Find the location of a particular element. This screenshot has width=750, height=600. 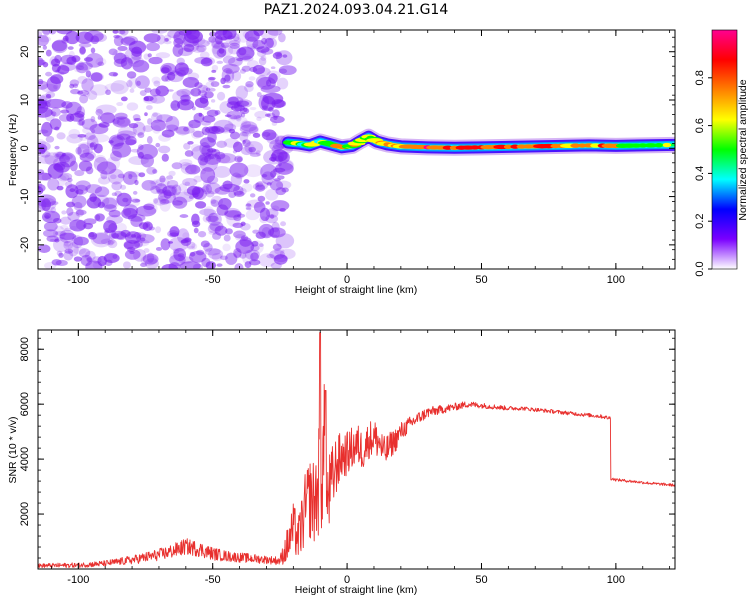

colorbar-tick-label: 0.8 is located at coordinates (700, 77).